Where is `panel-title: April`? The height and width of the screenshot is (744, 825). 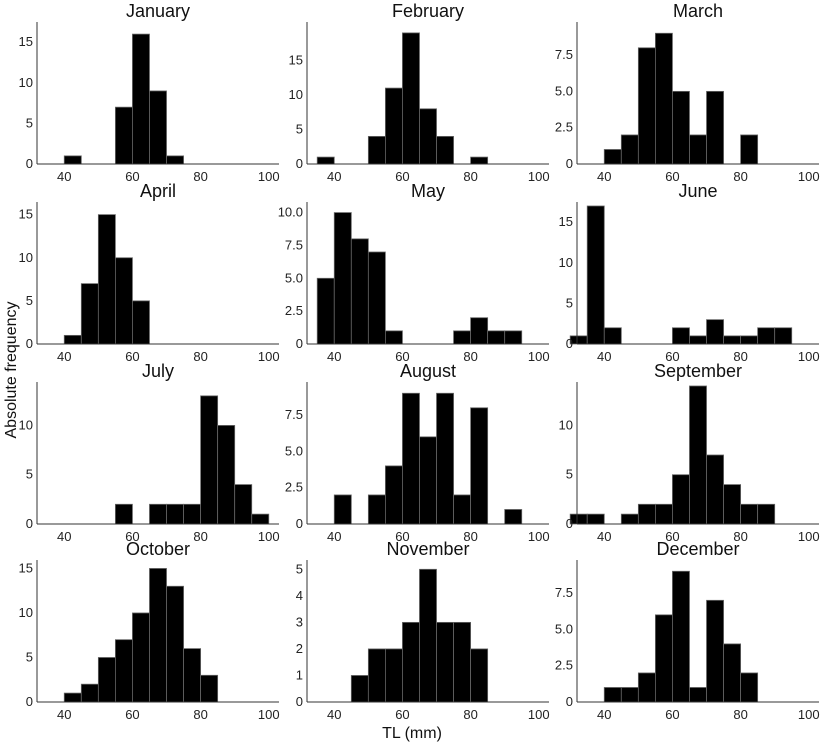
panel-title: April is located at coordinates (158, 191).